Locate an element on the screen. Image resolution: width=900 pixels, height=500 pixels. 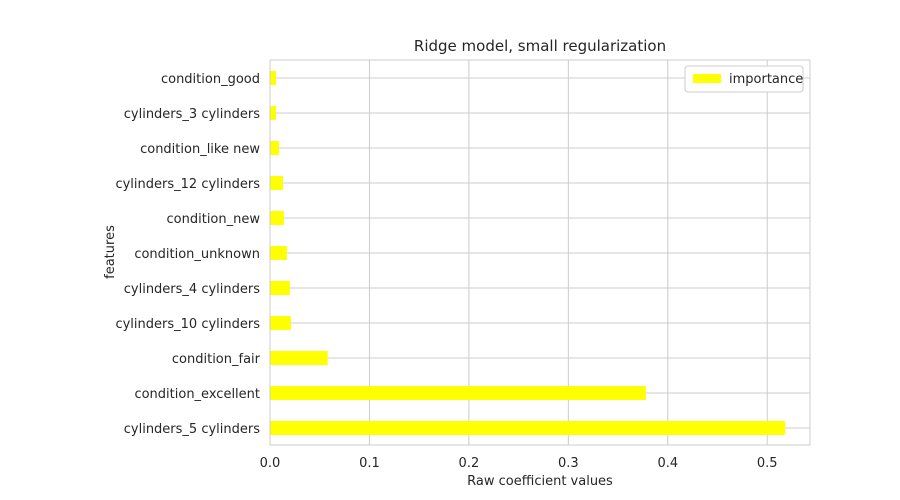
y-tick-label: condition_like new is located at coordinates (200, 149).